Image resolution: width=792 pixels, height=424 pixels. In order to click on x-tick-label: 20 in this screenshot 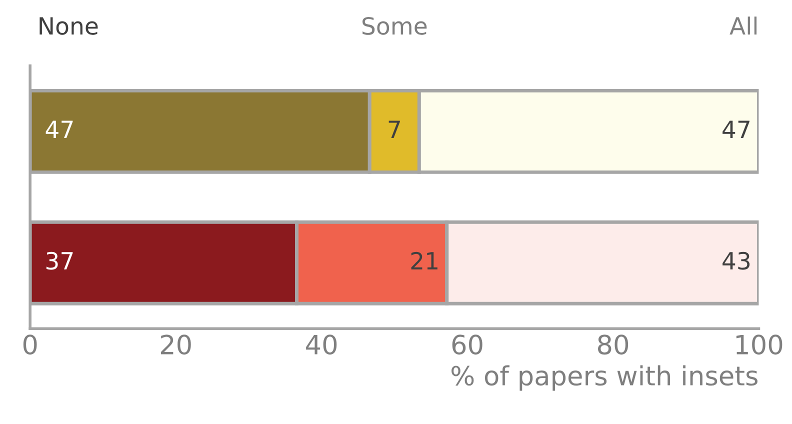, I will do `click(175, 344)`.